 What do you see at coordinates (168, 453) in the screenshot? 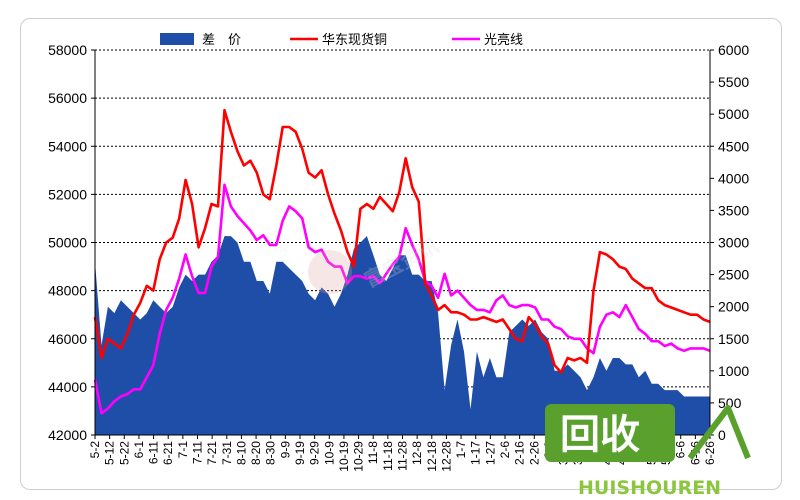
I see `x-tick-label: 6-21` at bounding box center [168, 453].